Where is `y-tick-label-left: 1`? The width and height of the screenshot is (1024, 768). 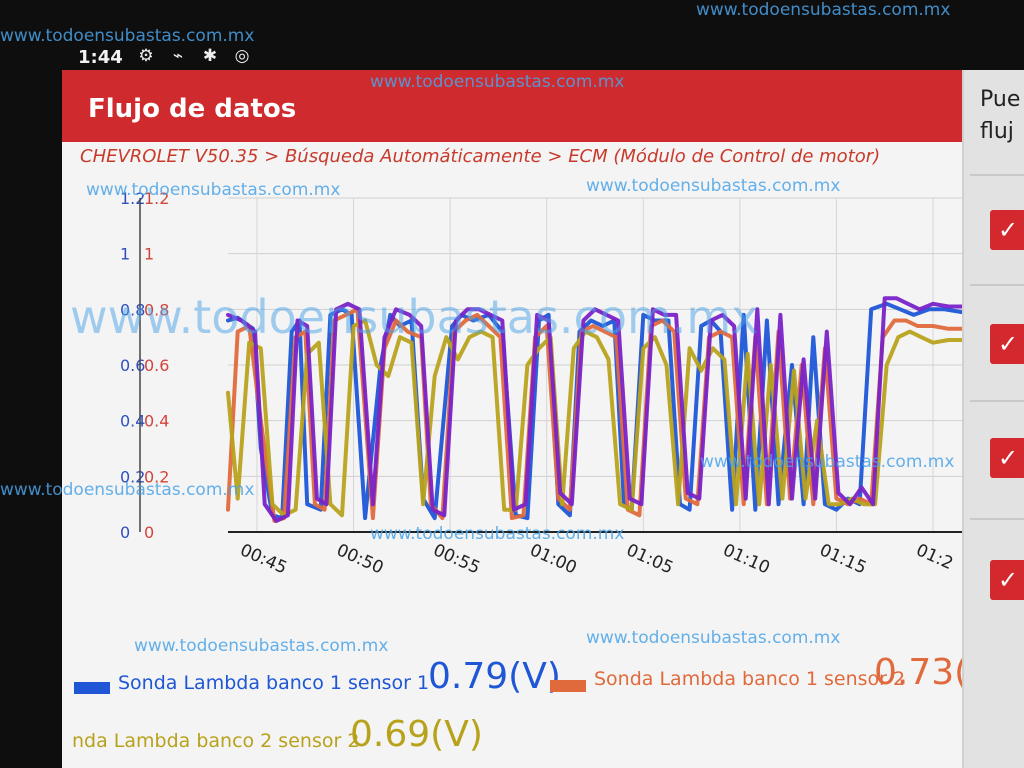
y-tick-label-left: 1 is located at coordinates (125, 254).